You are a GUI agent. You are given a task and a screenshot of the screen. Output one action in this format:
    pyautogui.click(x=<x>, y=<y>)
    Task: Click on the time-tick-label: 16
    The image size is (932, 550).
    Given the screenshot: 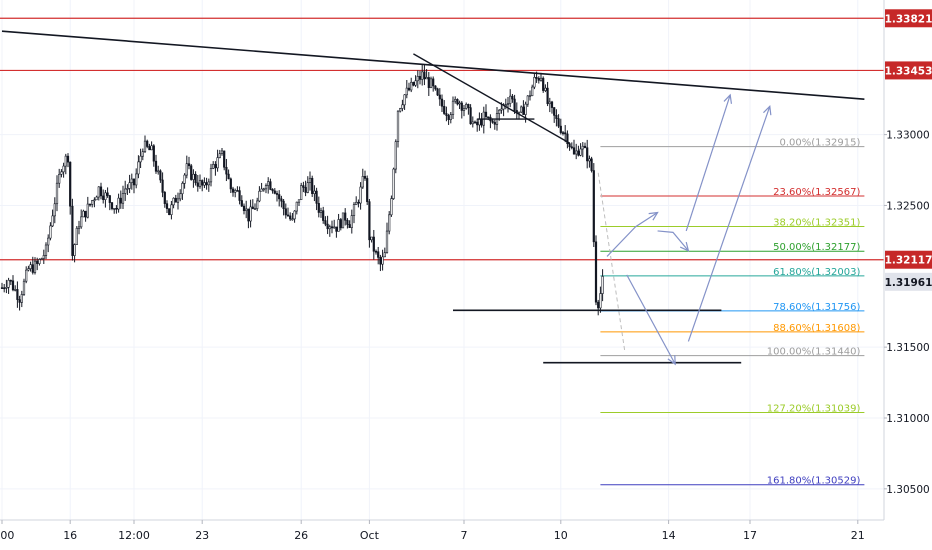 What is the action you would take?
    pyautogui.click(x=70, y=535)
    